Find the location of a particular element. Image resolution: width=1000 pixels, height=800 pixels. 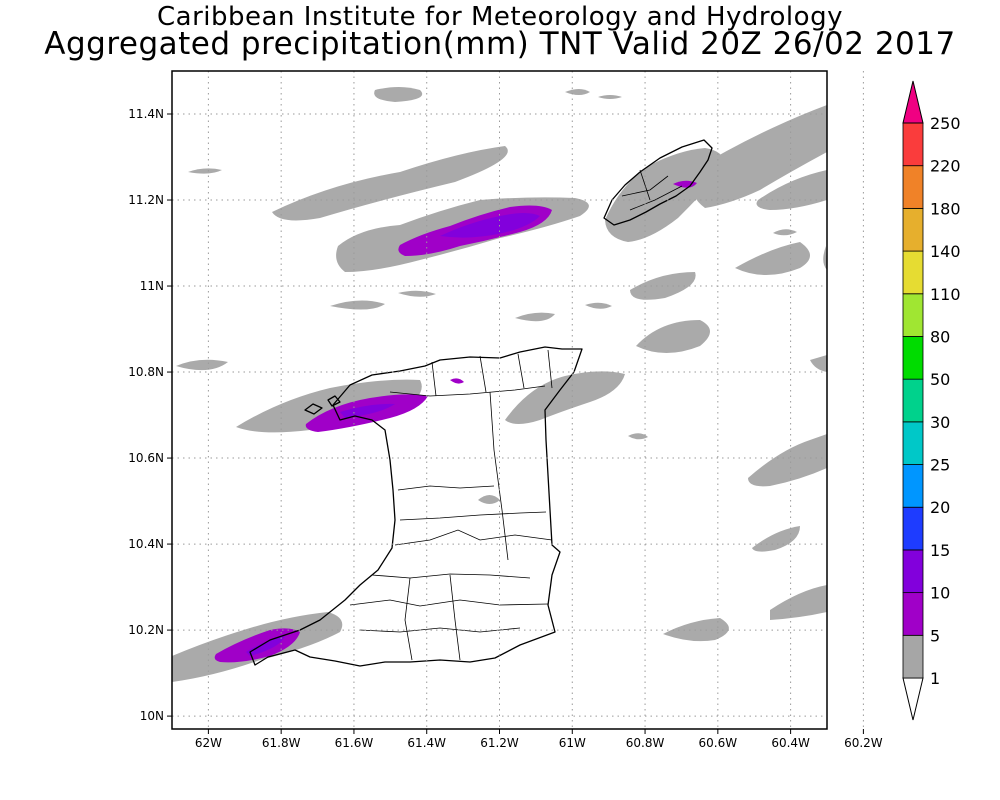

colorbar-label: 50 is located at coordinates (940, 379).